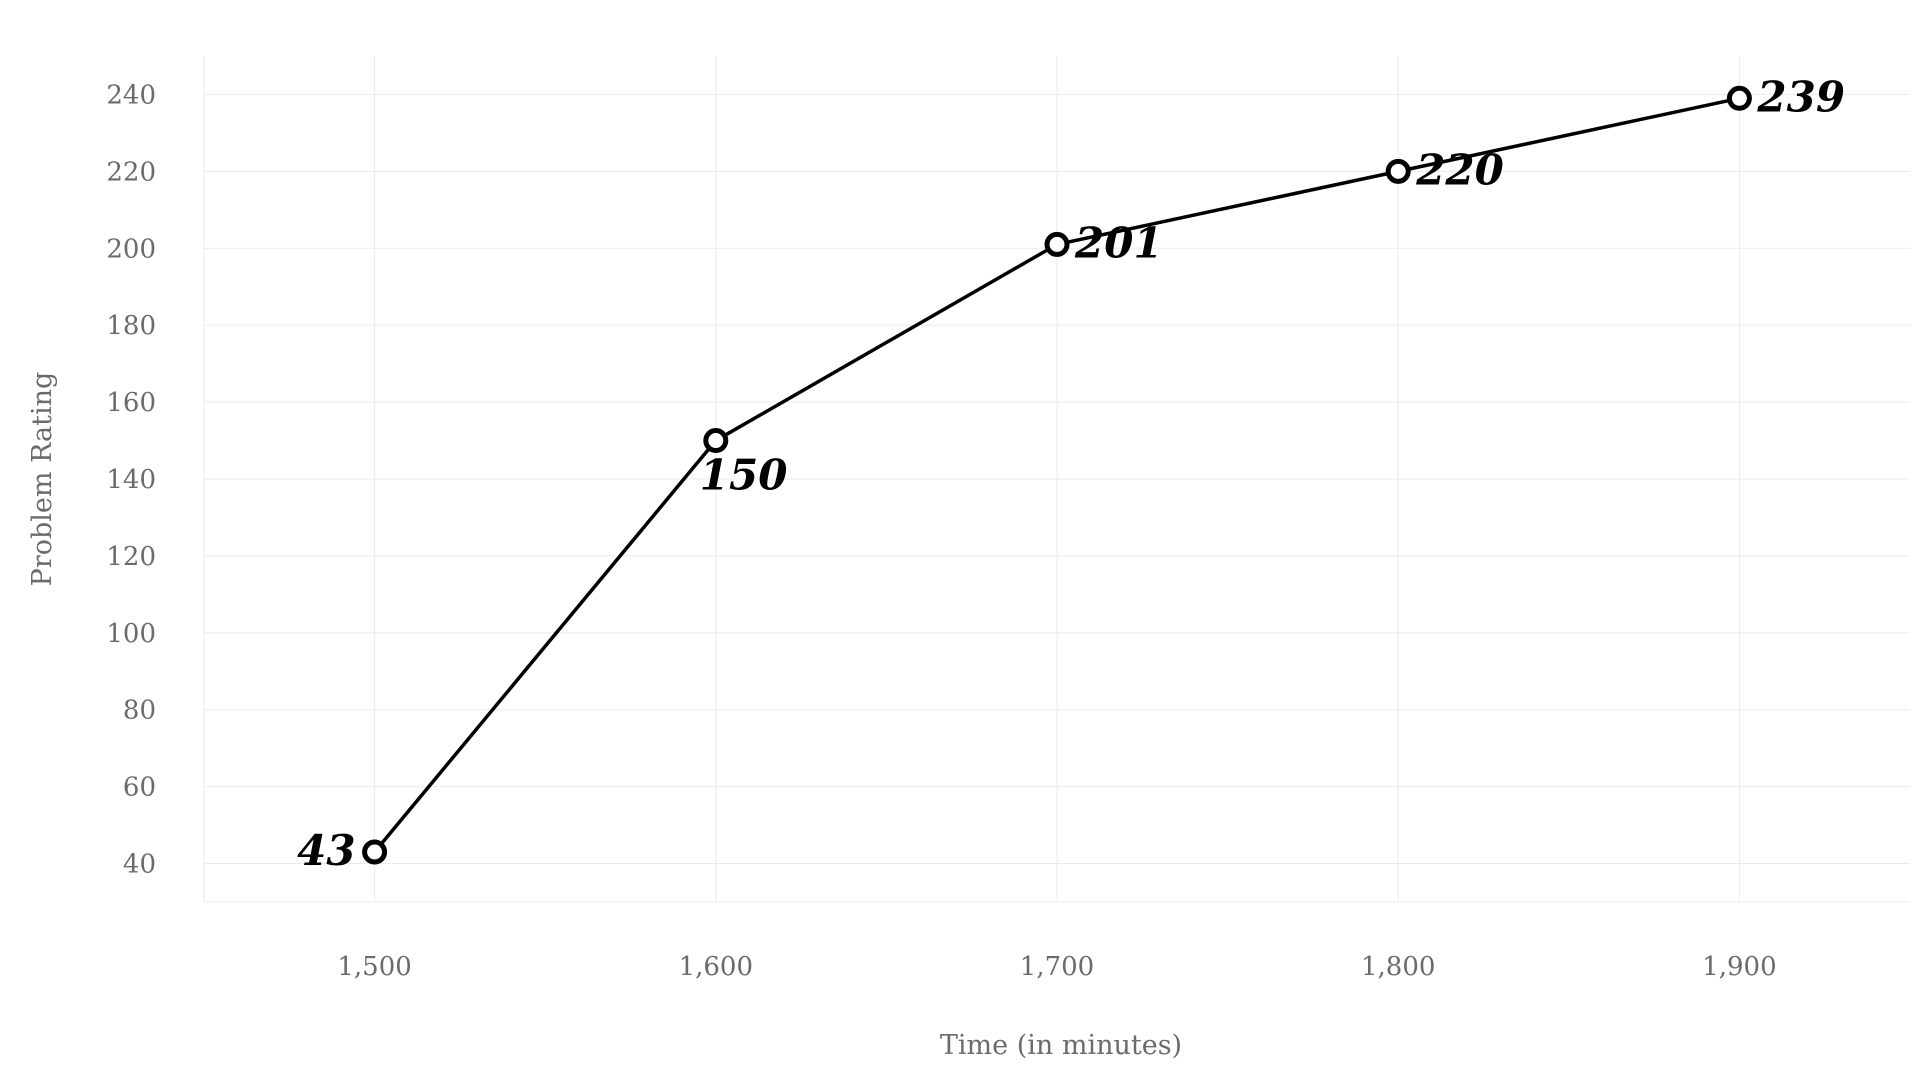 The width and height of the screenshot is (1920, 1080). What do you see at coordinates (1398, 967) in the screenshot?
I see `x-tick-label: 1,800` at bounding box center [1398, 967].